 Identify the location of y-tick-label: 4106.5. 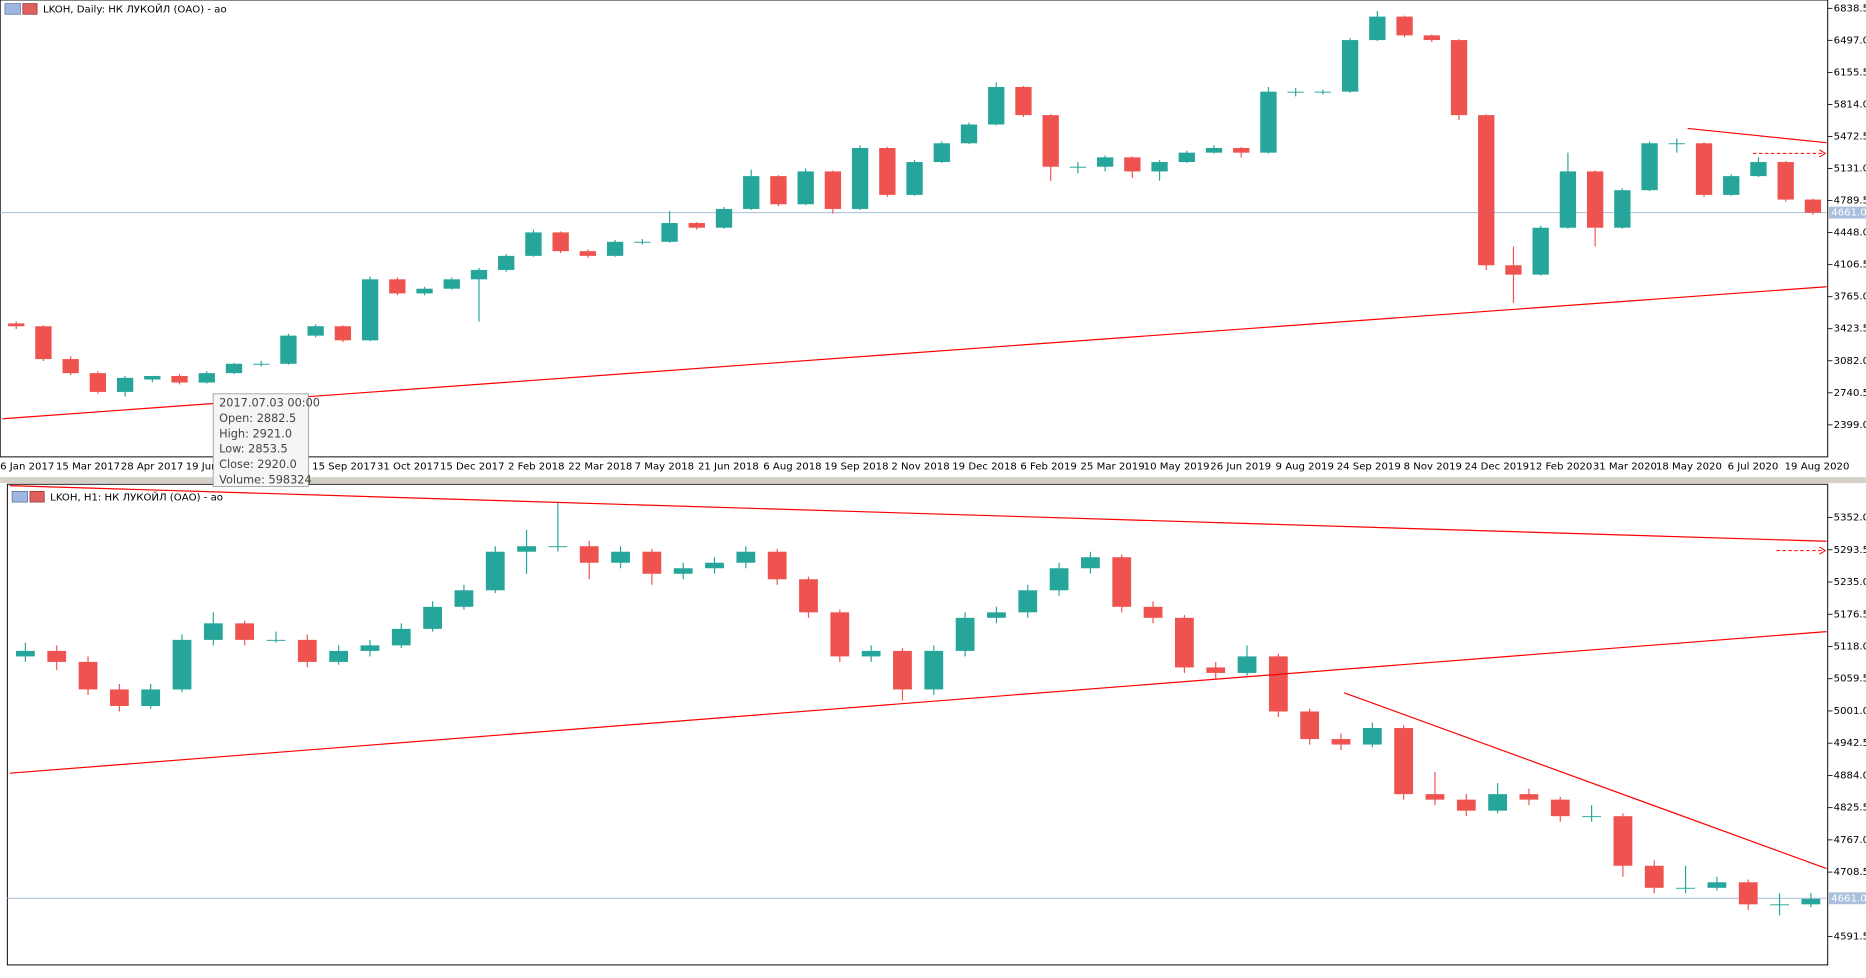
(1850, 265).